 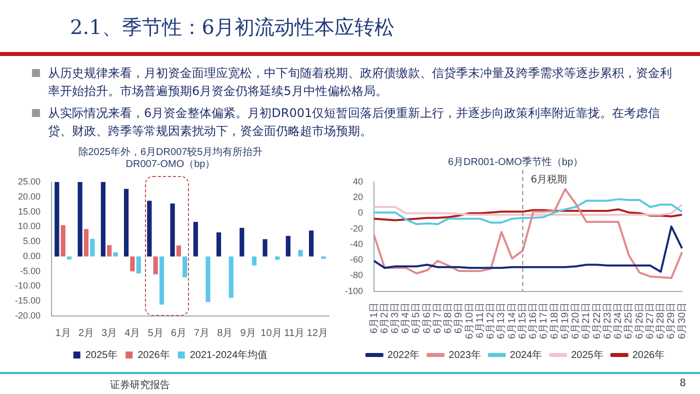 What do you see at coordinates (459, 318) in the screenshot?
I see `x-tick-label: 6月9日` at bounding box center [459, 318].